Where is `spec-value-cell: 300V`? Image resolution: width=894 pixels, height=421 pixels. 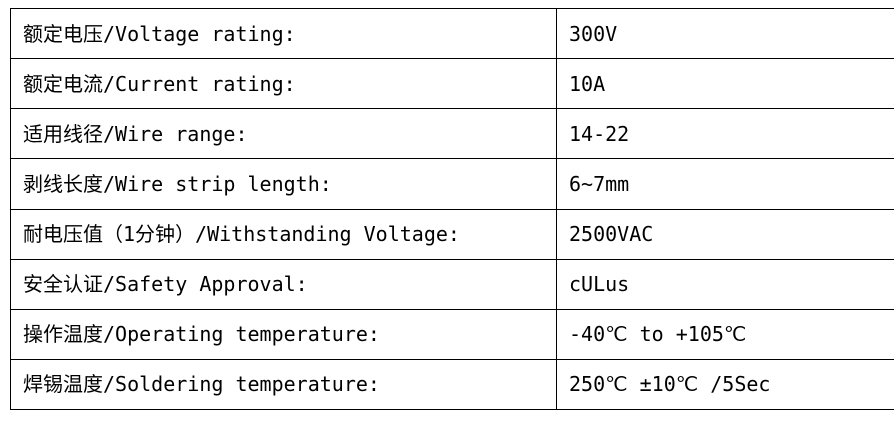 spec-value-cell: 300V is located at coordinates (725, 33).